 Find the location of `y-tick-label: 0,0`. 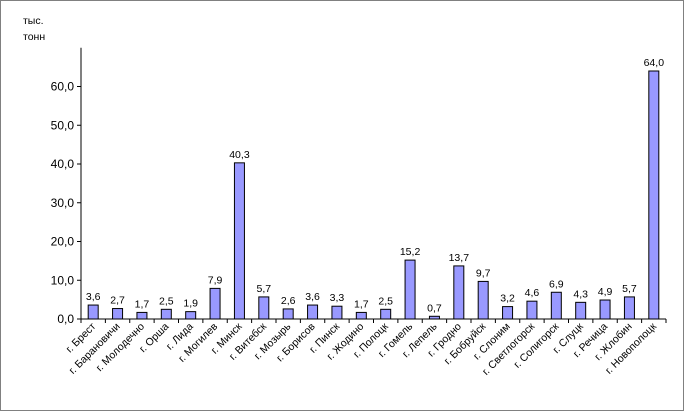

y-tick-label: 0,0 is located at coordinates (65, 319).